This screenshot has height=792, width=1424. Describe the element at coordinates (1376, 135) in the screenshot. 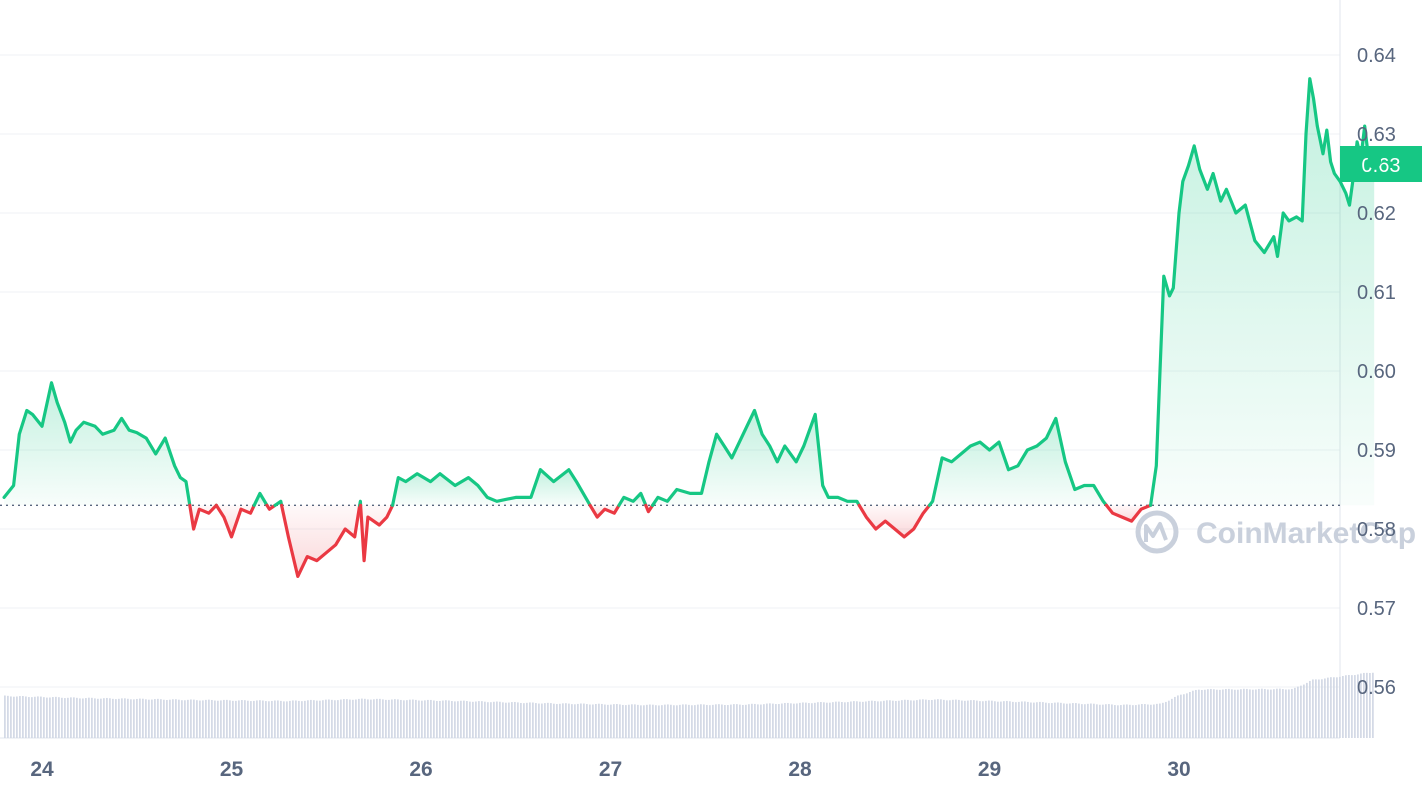

I see `y-tick-label: 0.63` at that location.